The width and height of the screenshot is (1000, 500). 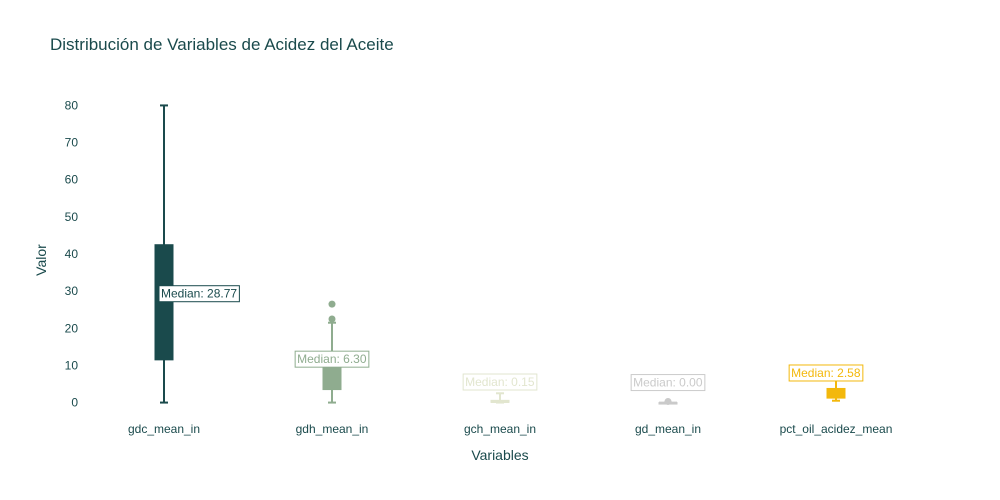 I want to click on median-annotation: Median: 6.30, so click(x=332, y=359).